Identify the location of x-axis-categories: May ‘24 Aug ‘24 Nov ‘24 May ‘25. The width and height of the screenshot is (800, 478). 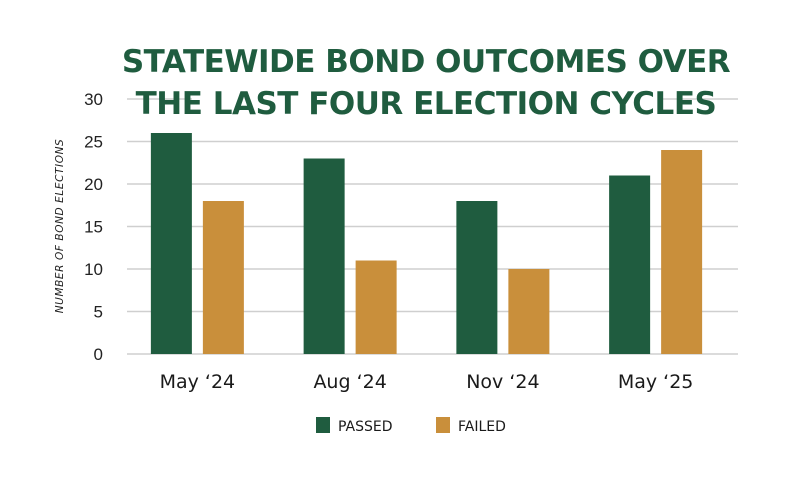
(427, 382).